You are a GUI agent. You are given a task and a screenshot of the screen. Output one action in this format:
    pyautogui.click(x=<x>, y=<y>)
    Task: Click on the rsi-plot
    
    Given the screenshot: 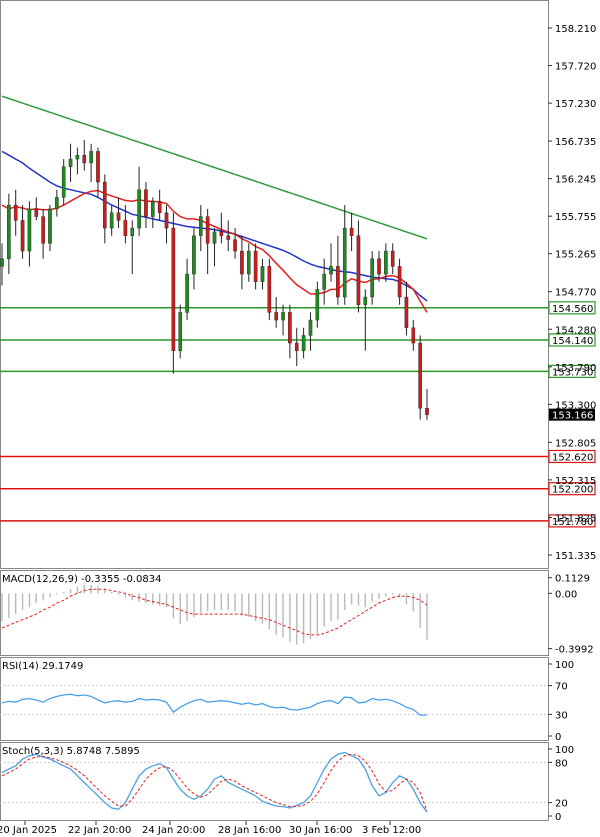 What is the action you would take?
    pyautogui.click(x=274, y=700)
    